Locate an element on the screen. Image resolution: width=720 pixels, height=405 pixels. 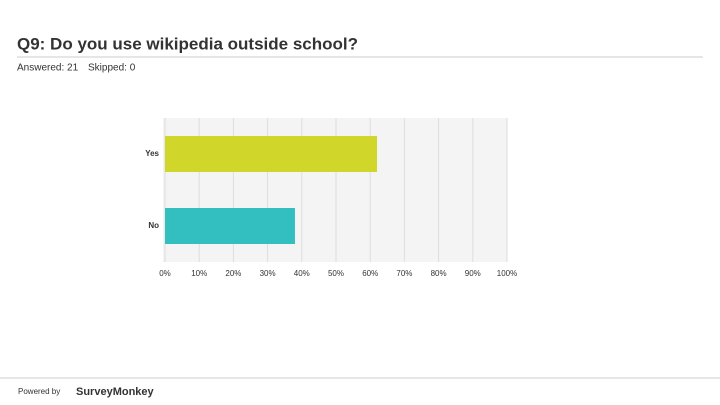
x-tick-label: 90% is located at coordinates (473, 273).